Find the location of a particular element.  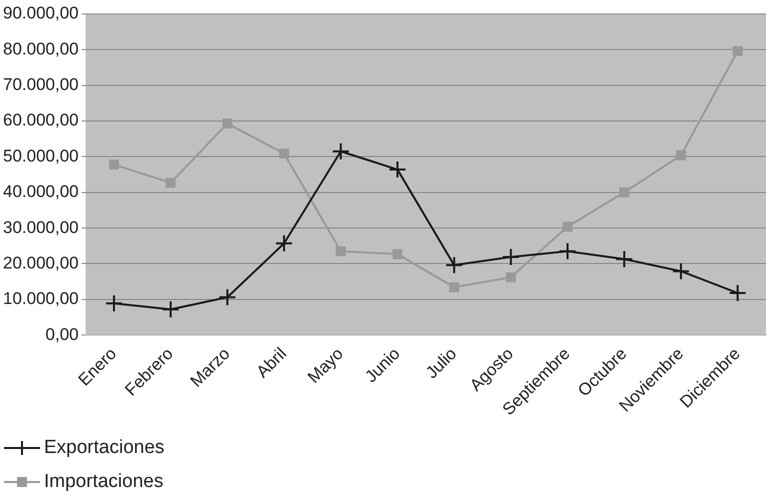

y-tick-label: 90.000,00 is located at coordinates (40, 13).